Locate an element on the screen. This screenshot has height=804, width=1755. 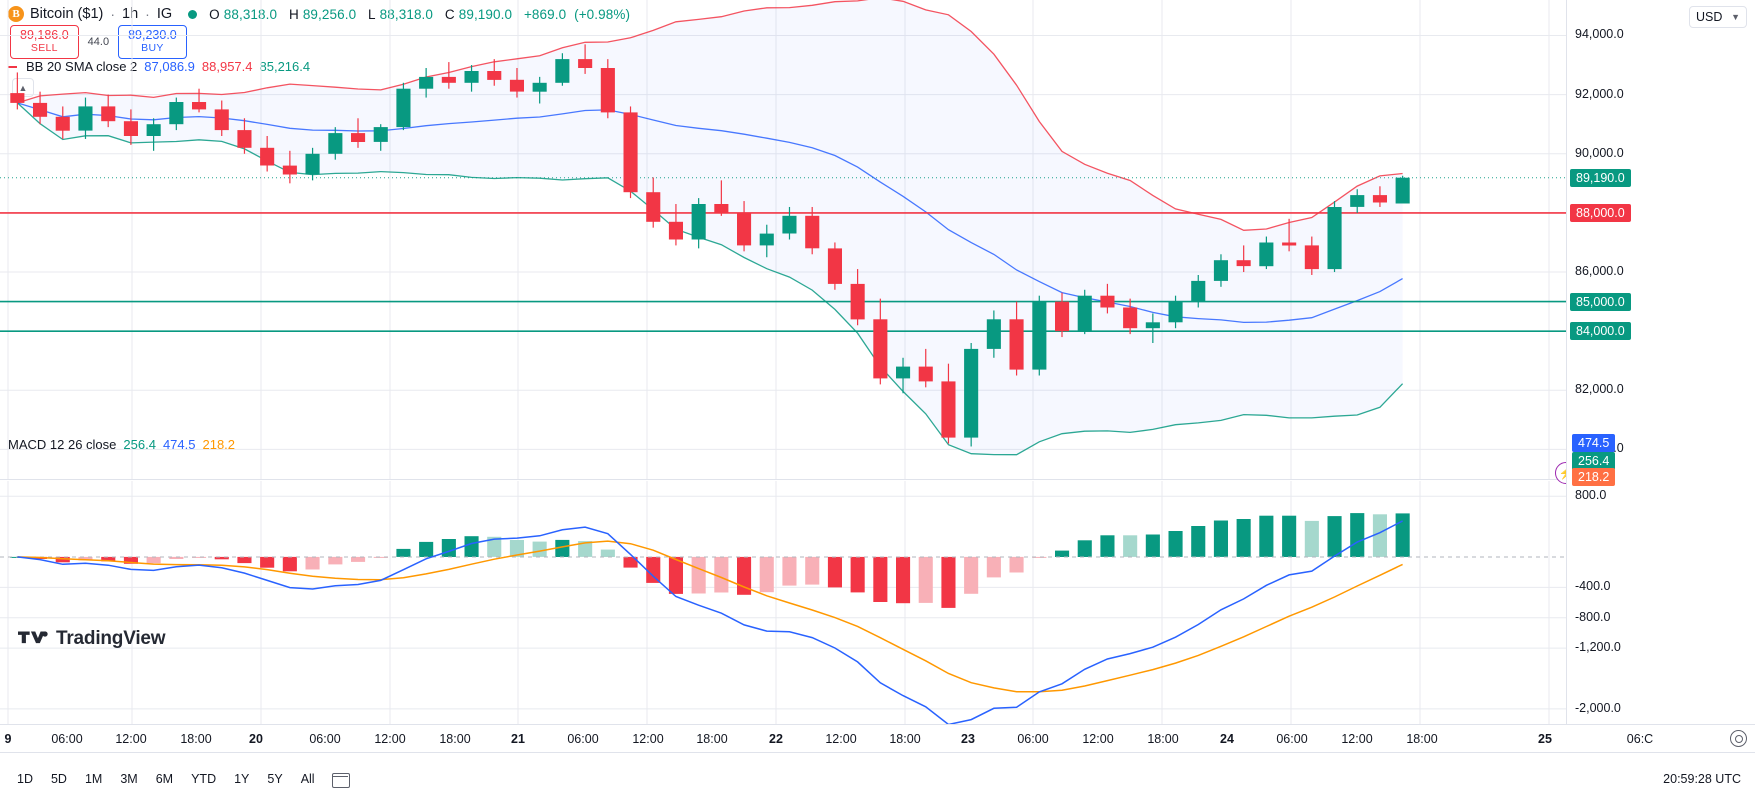
time-tick: 22 is located at coordinates (776, 739).